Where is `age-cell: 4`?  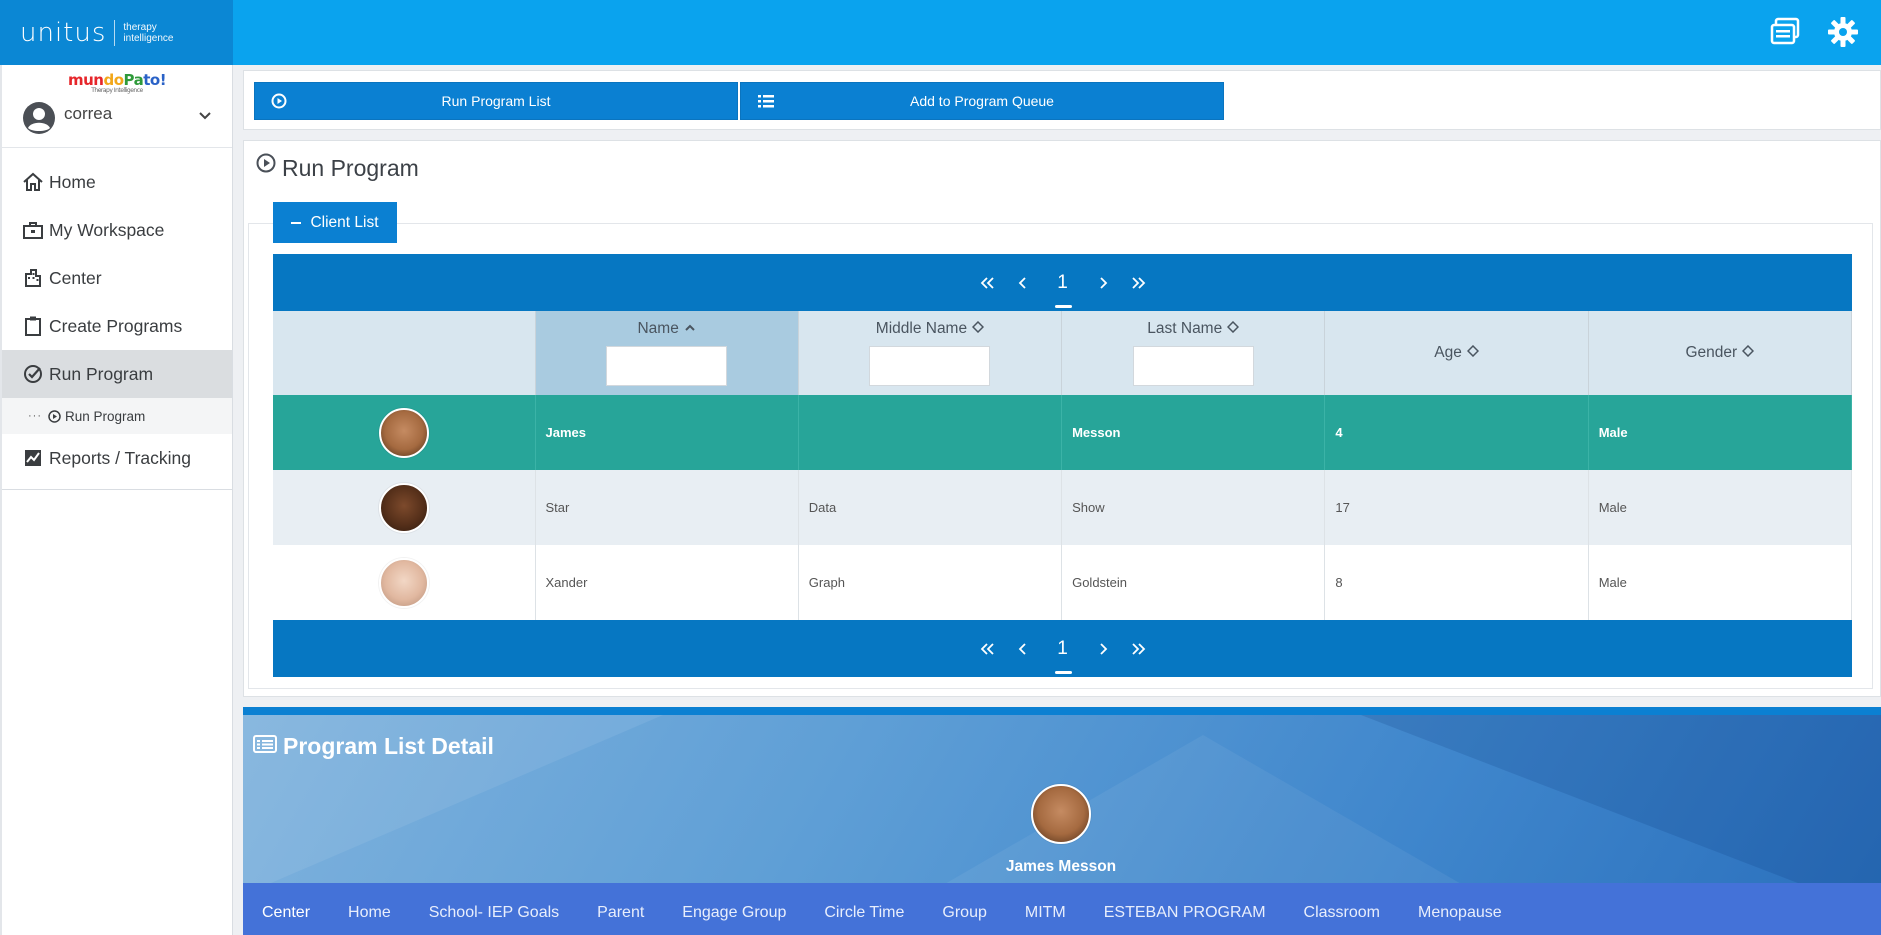 age-cell: 4 is located at coordinates (1456, 432).